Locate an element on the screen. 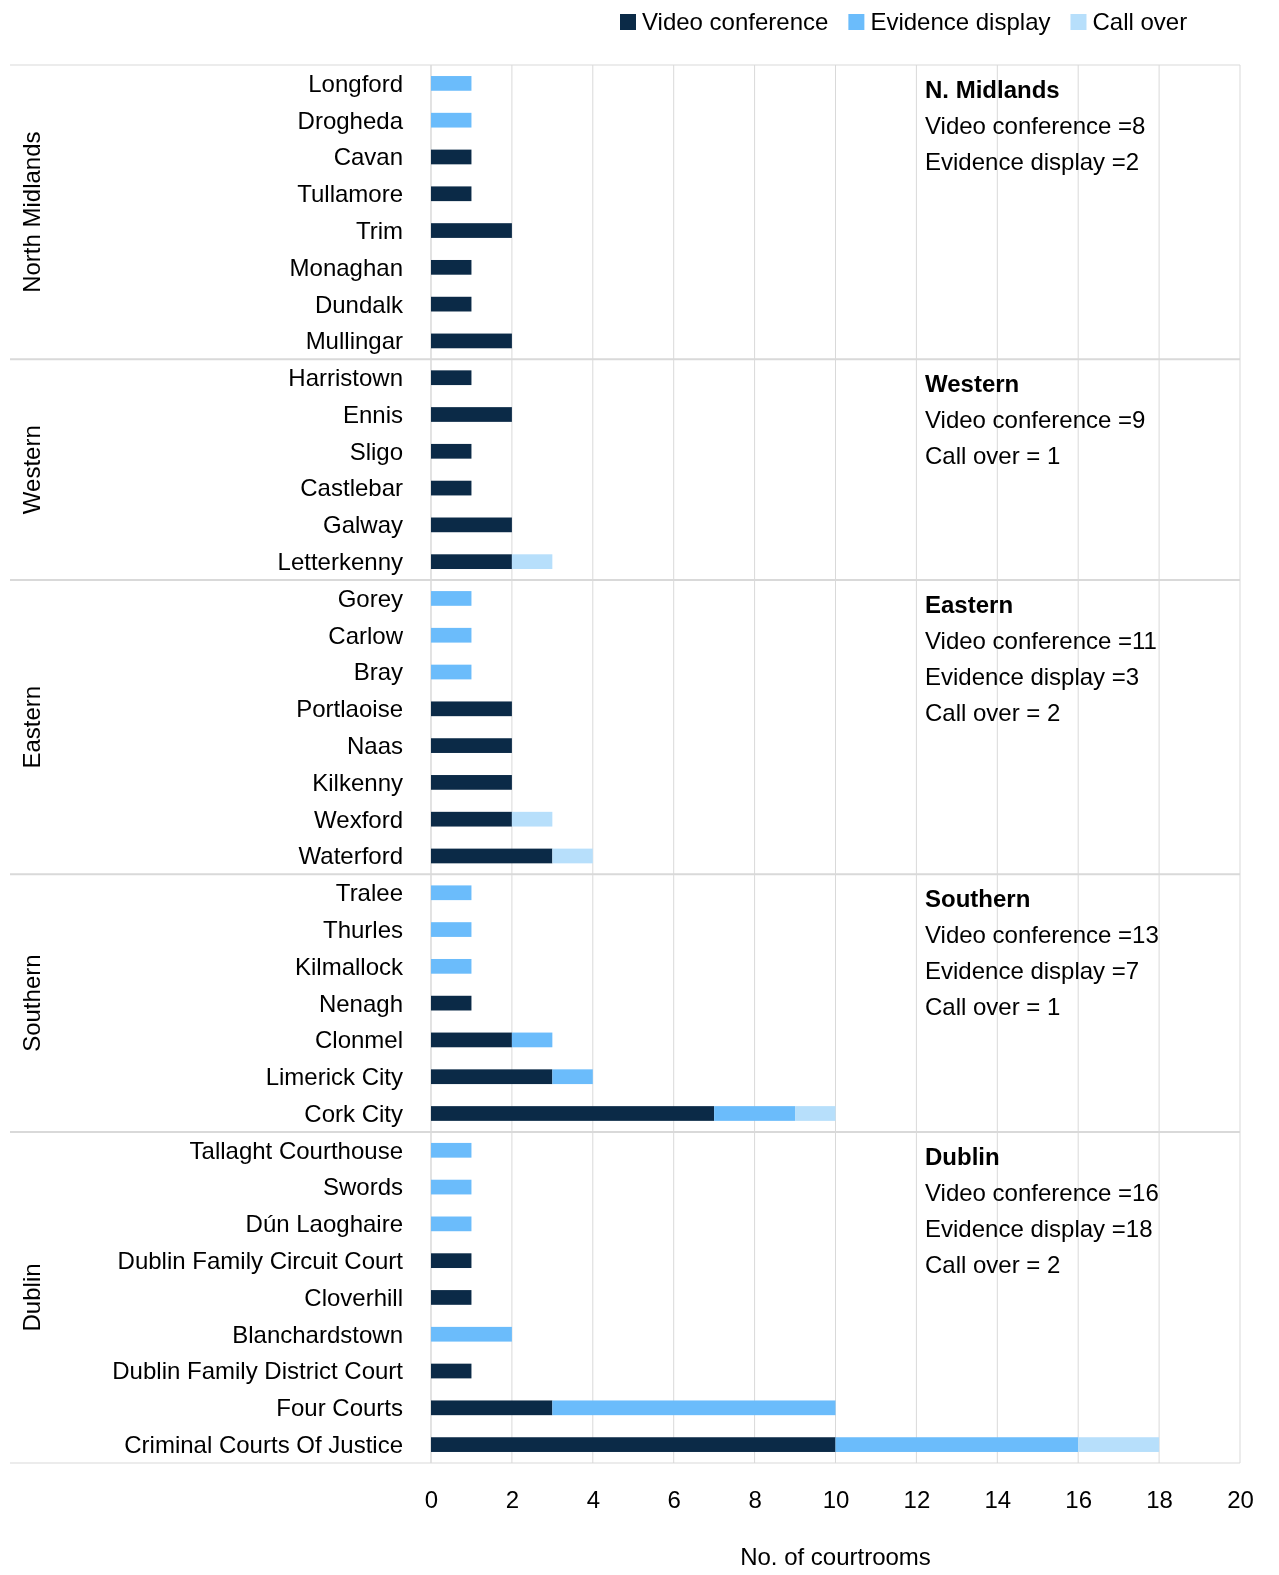  y-tick-label: Blanchardstown is located at coordinates (317, 1334).